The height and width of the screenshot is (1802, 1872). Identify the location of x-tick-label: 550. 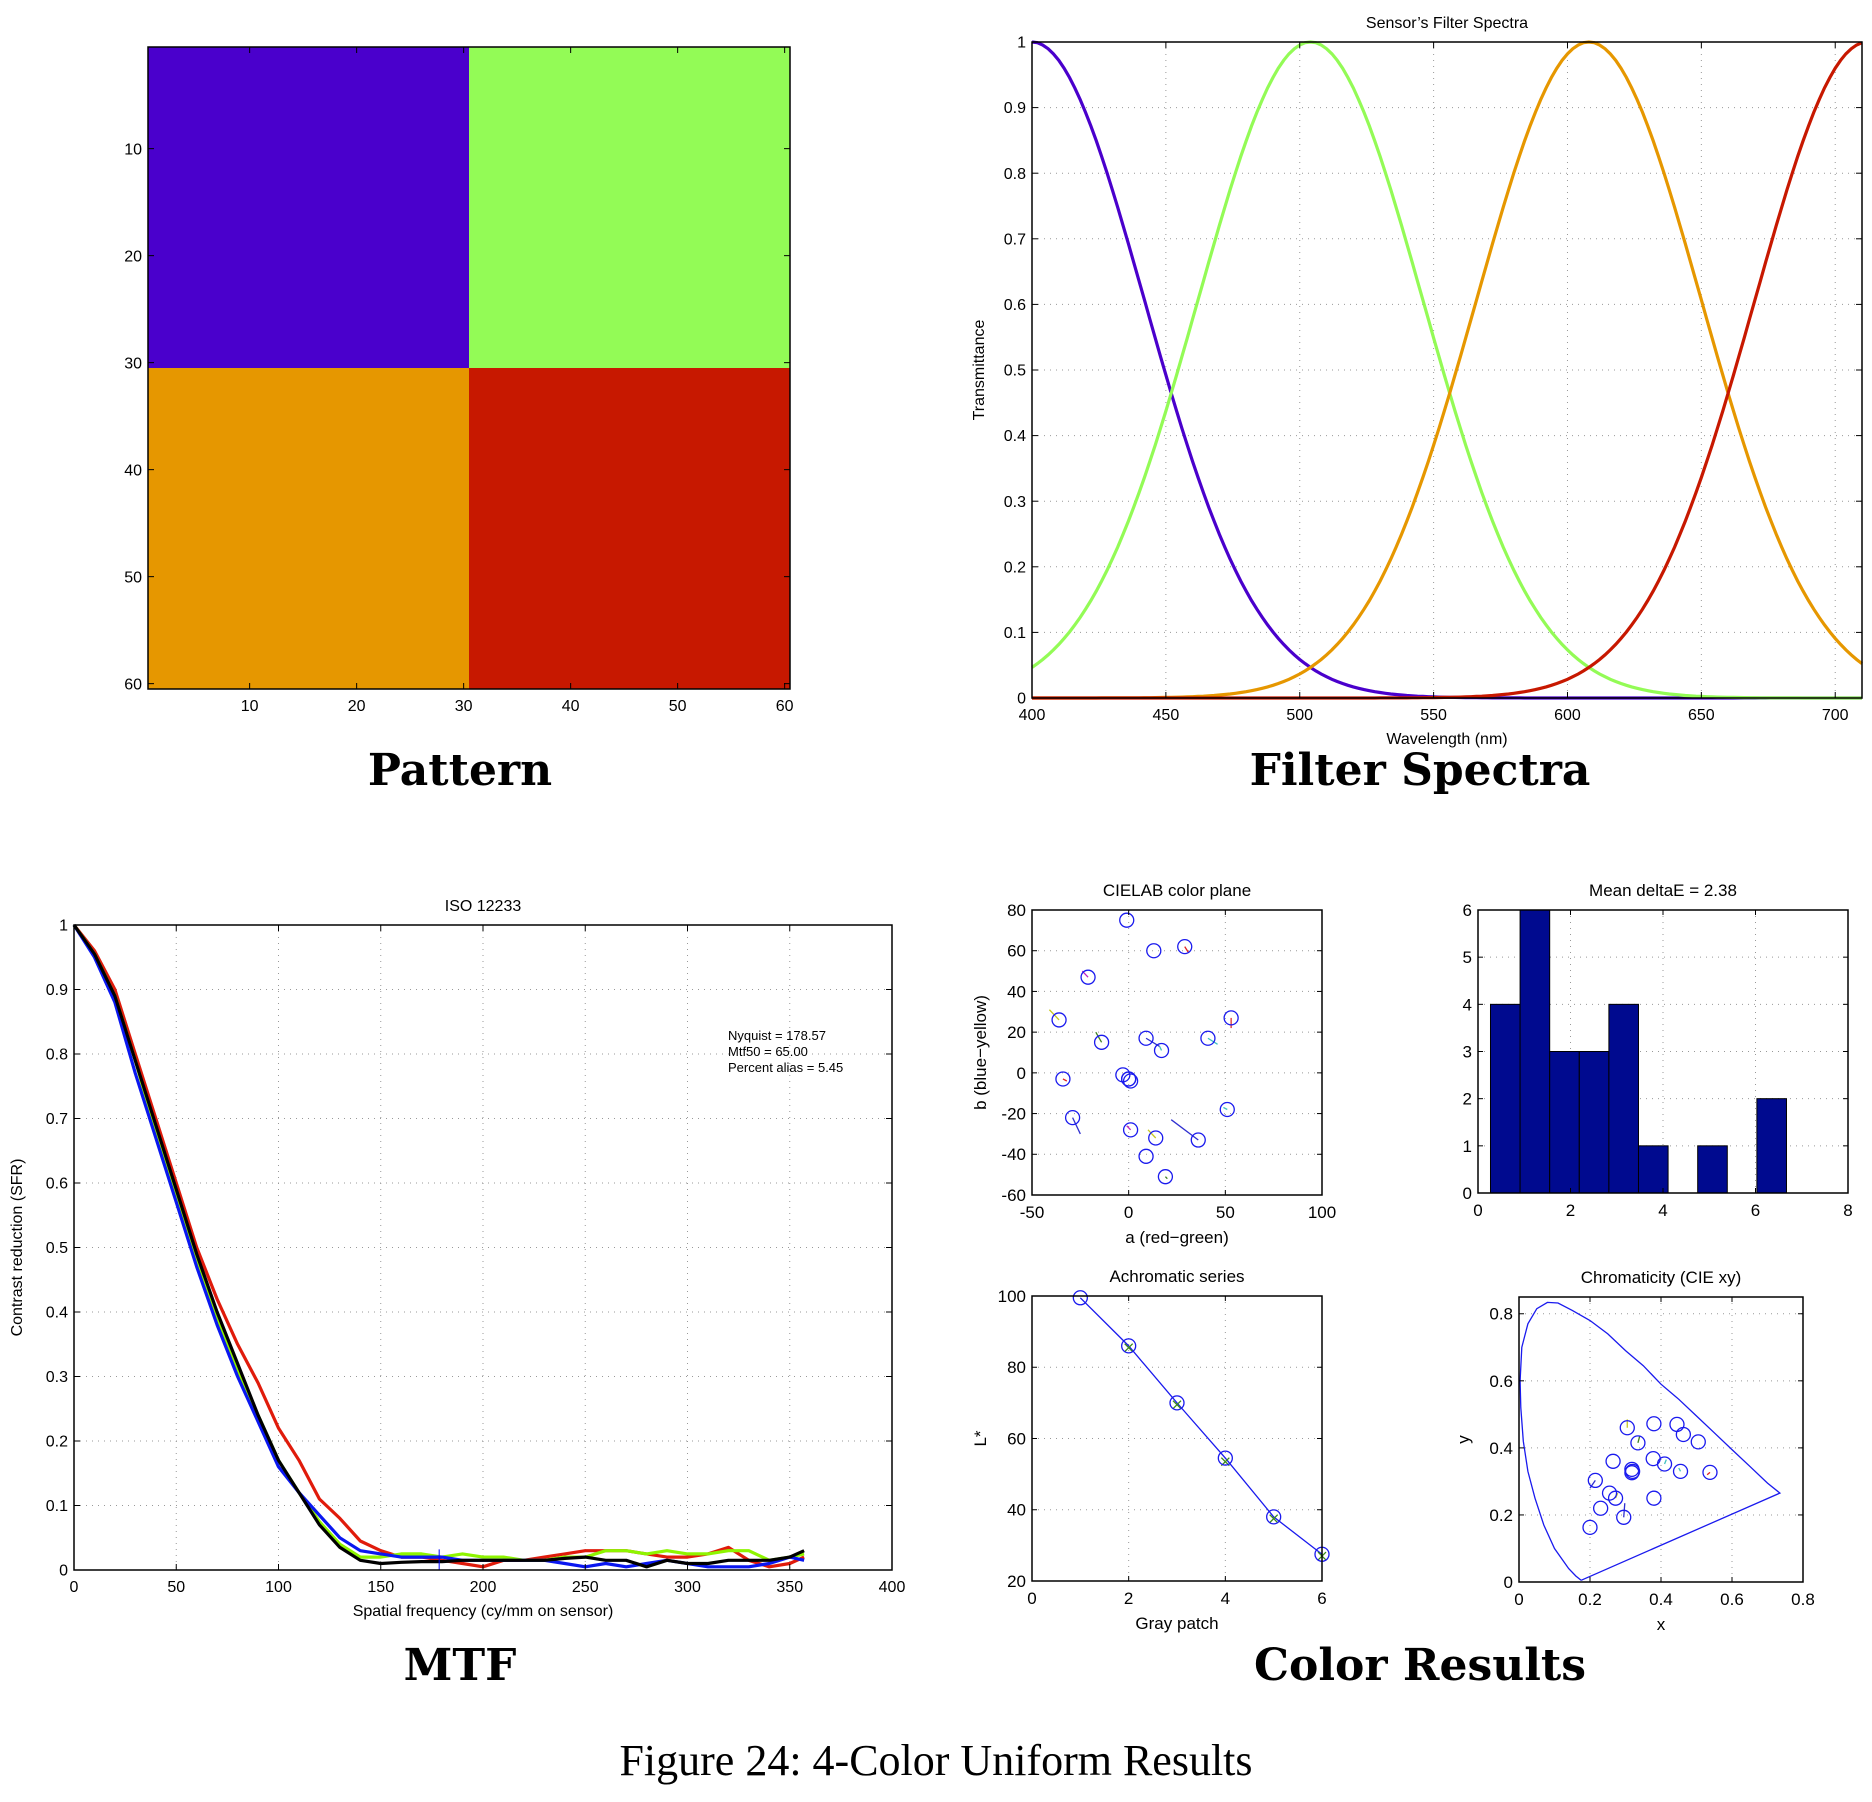
(1433, 715).